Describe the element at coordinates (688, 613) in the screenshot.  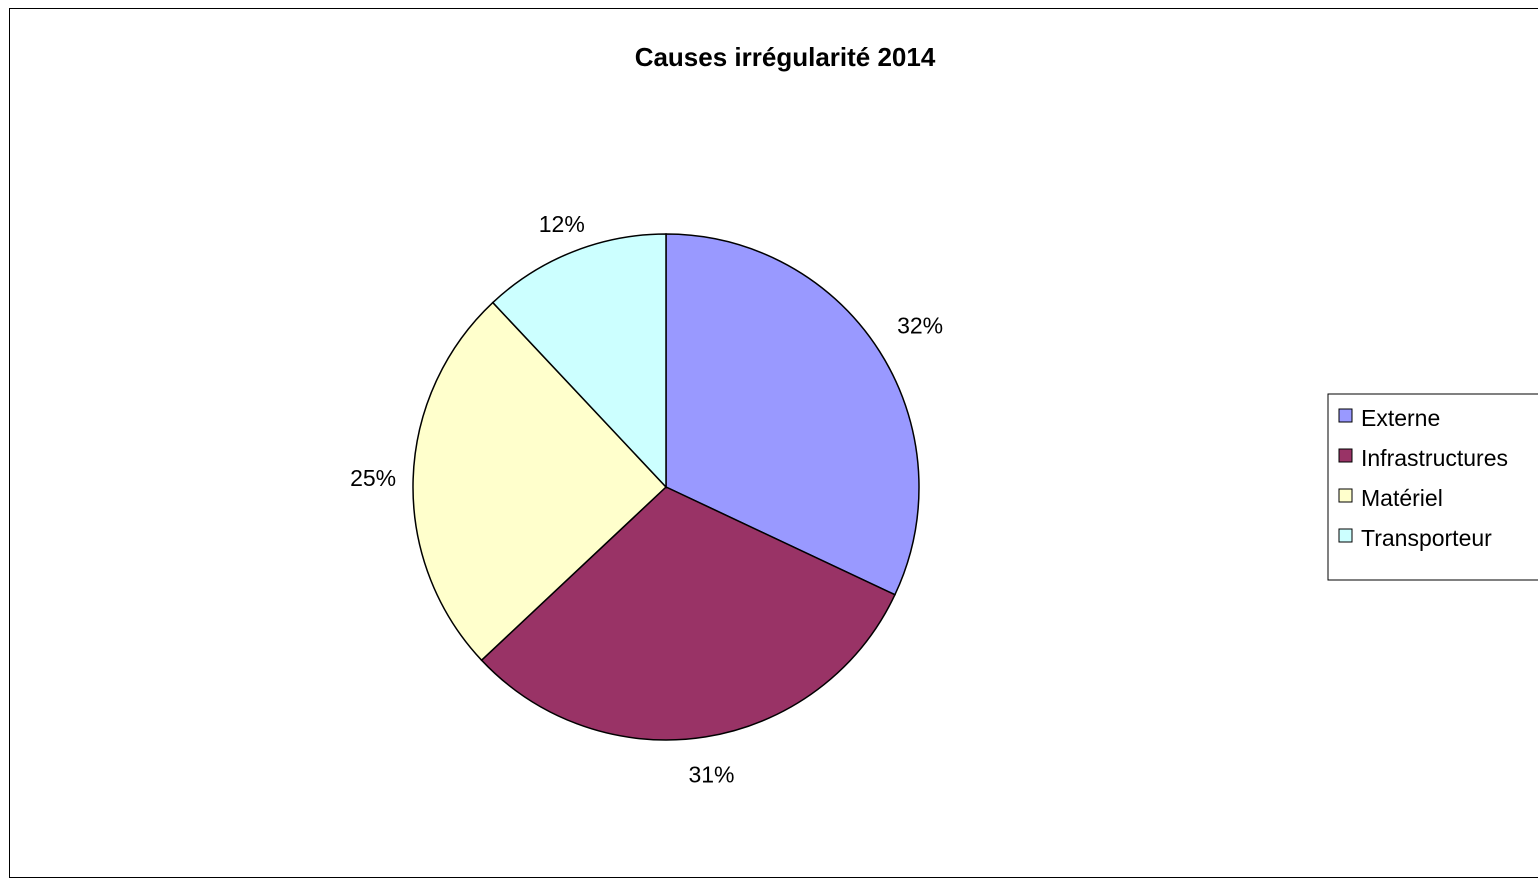
I see `pie-slice-infrastructures` at that location.